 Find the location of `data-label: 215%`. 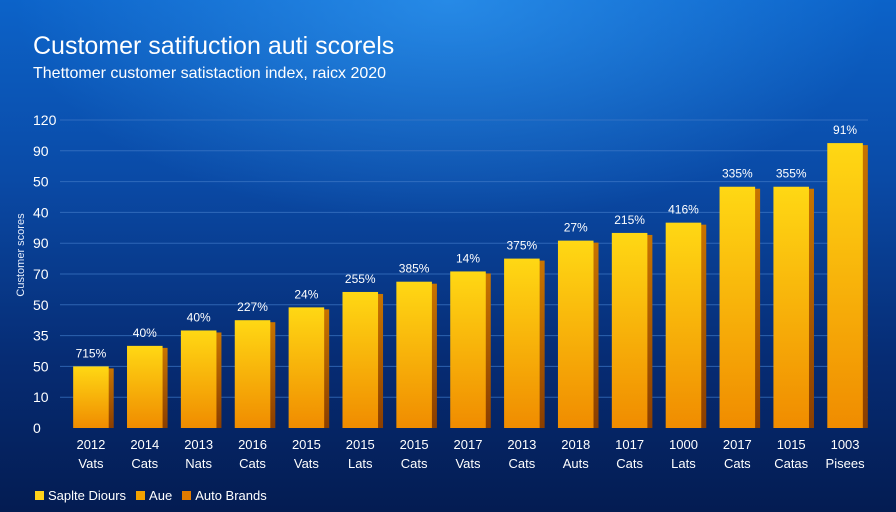

data-label: 215% is located at coordinates (629, 220).